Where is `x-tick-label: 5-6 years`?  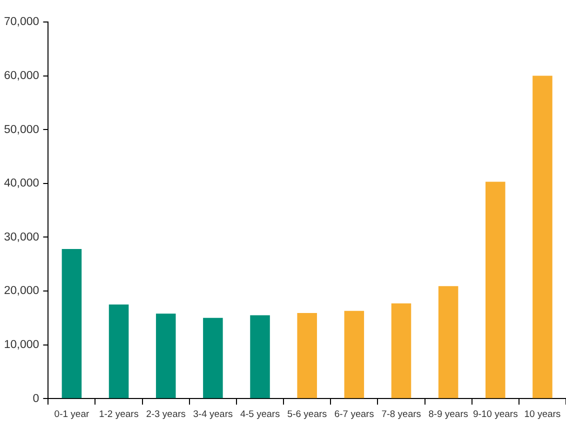 x-tick-label: 5-6 years is located at coordinates (307, 414).